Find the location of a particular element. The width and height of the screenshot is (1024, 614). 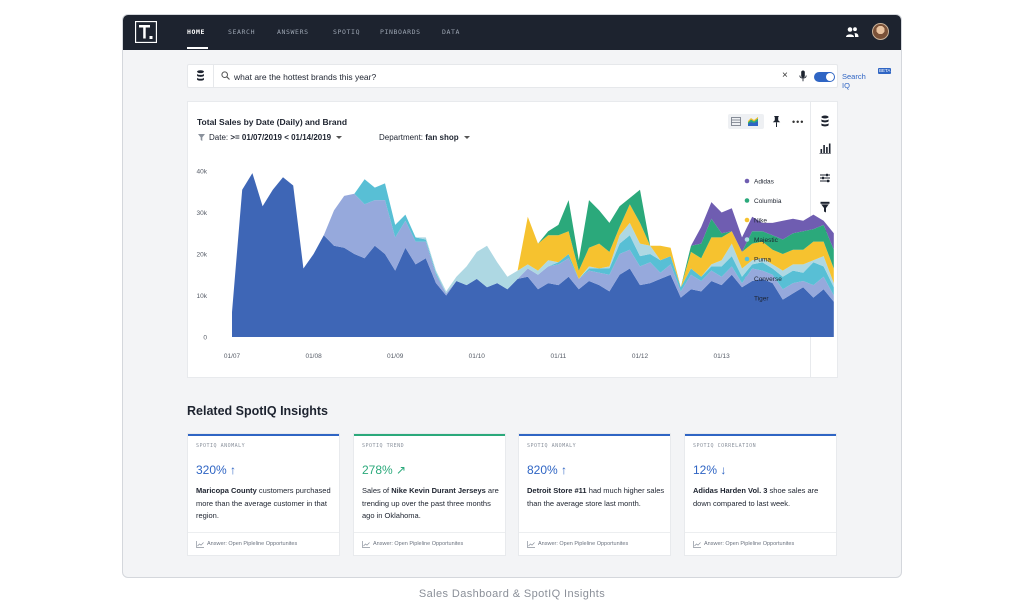

thoughtspot-logo is located at coordinates (146, 32).